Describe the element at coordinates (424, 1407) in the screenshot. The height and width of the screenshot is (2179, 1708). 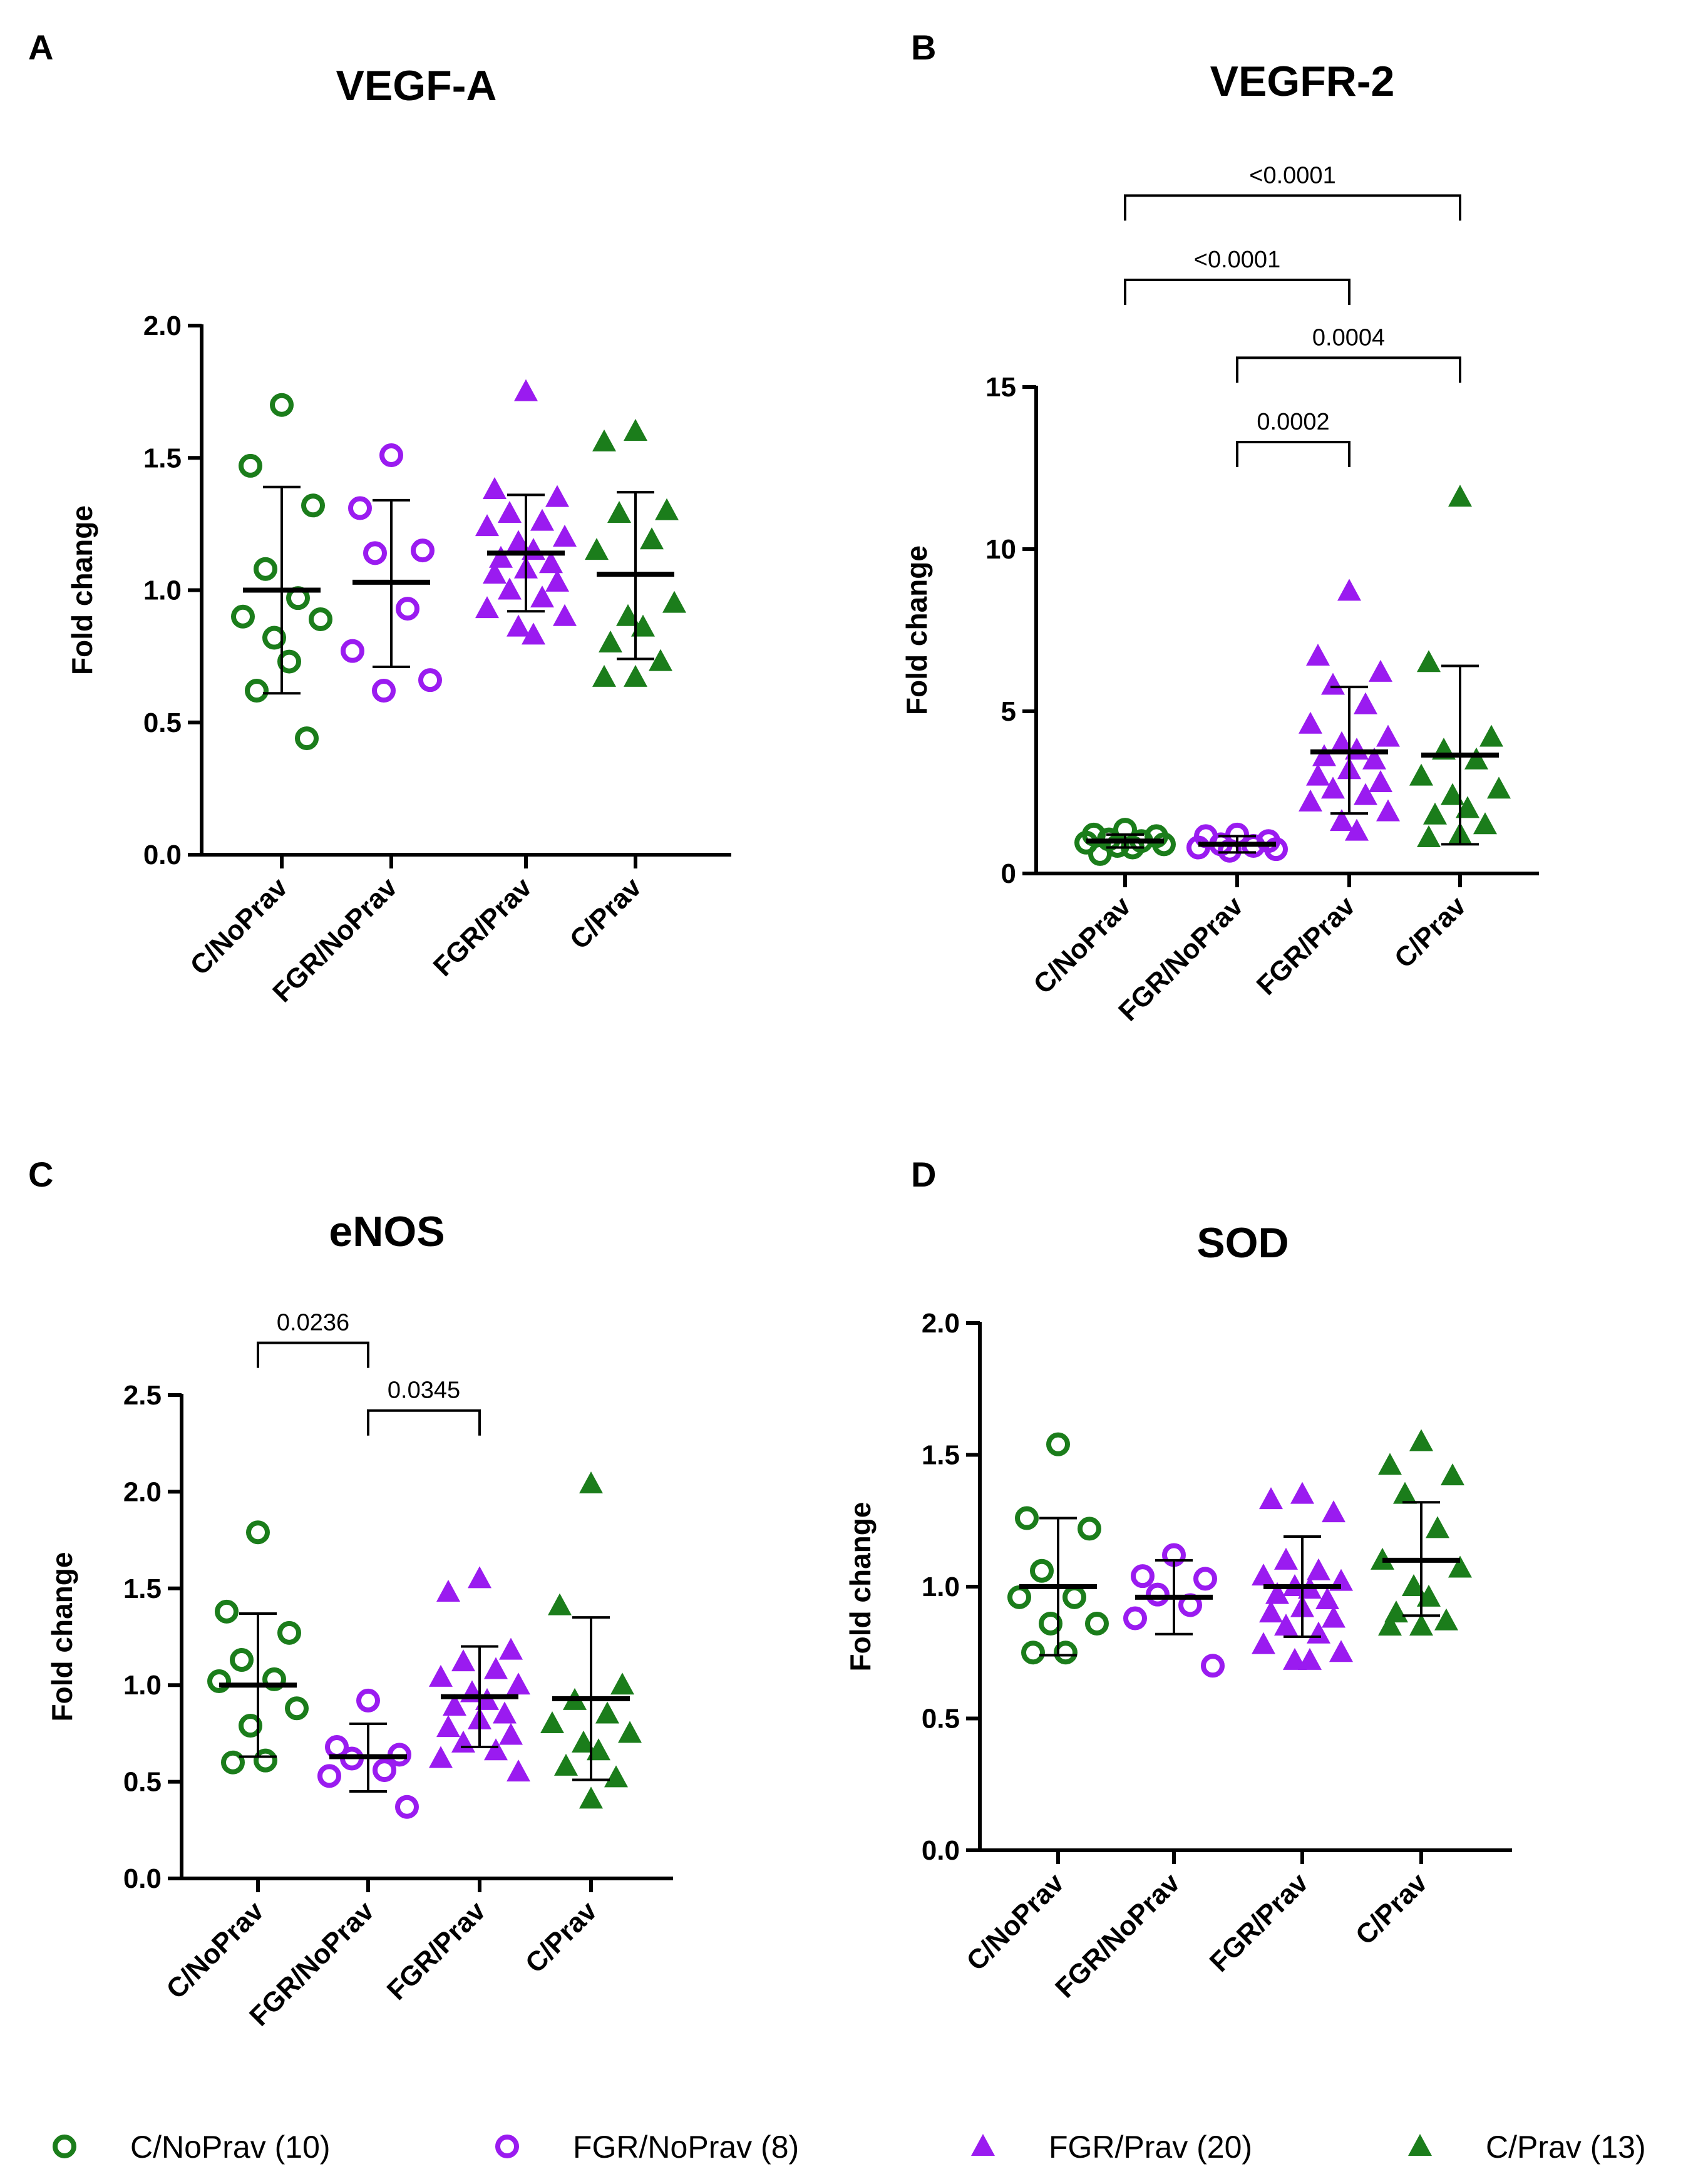
I see `significance-bracket: 0.0345` at that location.